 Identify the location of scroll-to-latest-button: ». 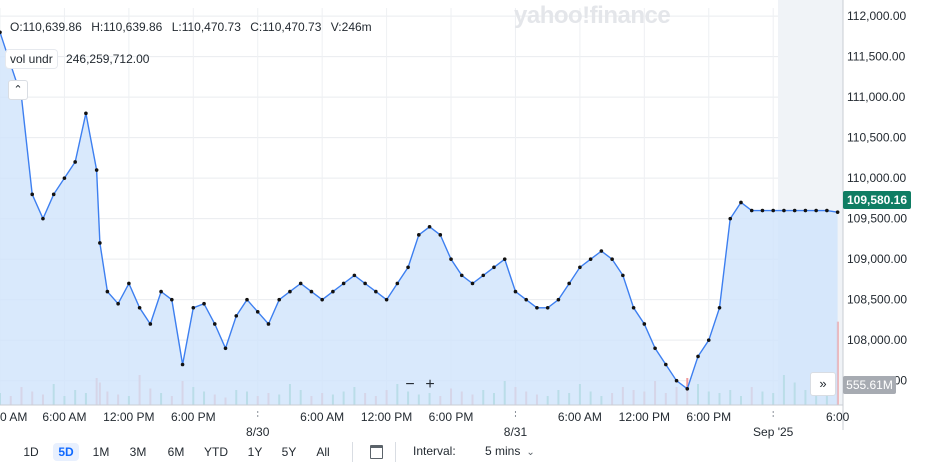
(823, 384).